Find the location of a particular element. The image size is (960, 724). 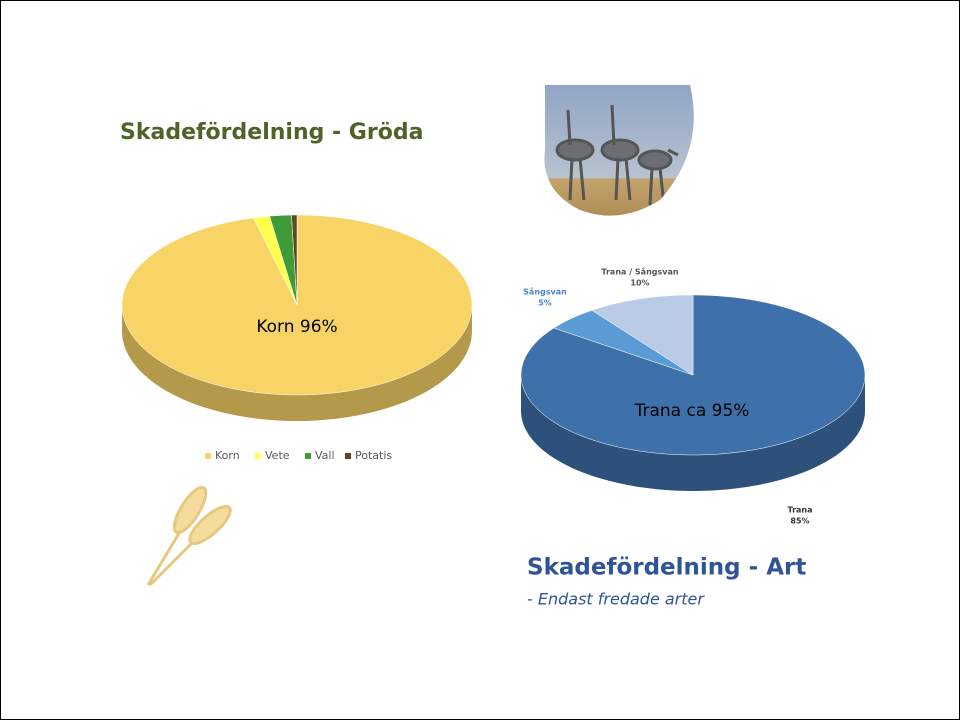

legend-label: Korn is located at coordinates (227, 455).